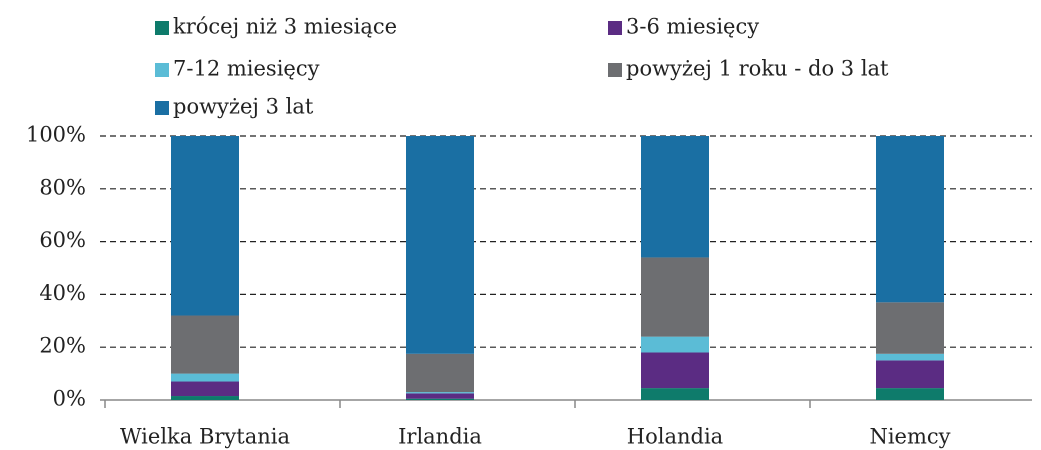 This screenshot has width=1041, height=450. What do you see at coordinates (440, 437) in the screenshot?
I see `x-tick-label: Irlandia` at bounding box center [440, 437].